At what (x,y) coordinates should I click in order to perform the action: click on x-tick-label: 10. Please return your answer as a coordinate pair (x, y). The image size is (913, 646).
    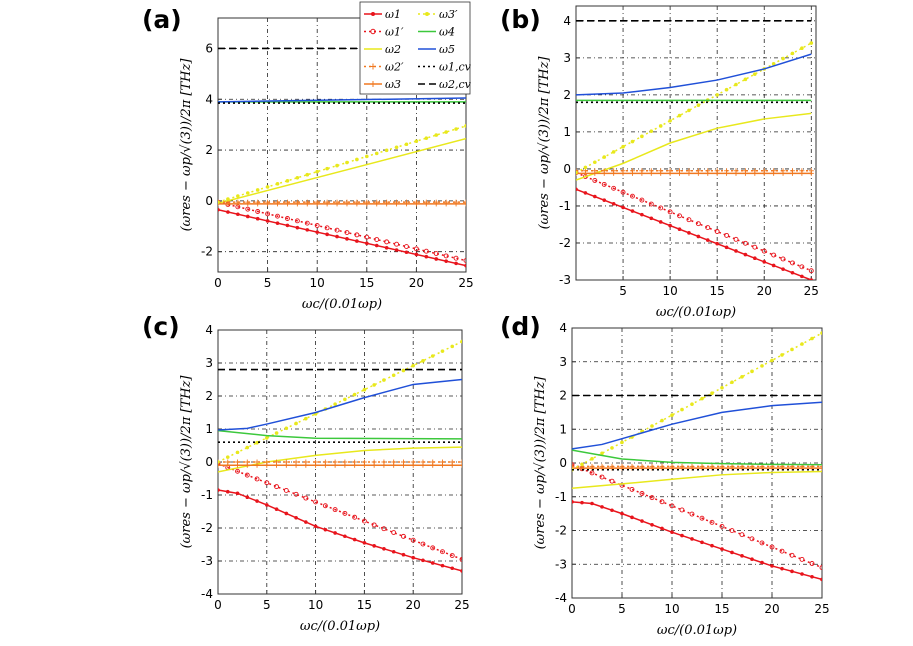
    Looking at the image, I should click on (317, 283).